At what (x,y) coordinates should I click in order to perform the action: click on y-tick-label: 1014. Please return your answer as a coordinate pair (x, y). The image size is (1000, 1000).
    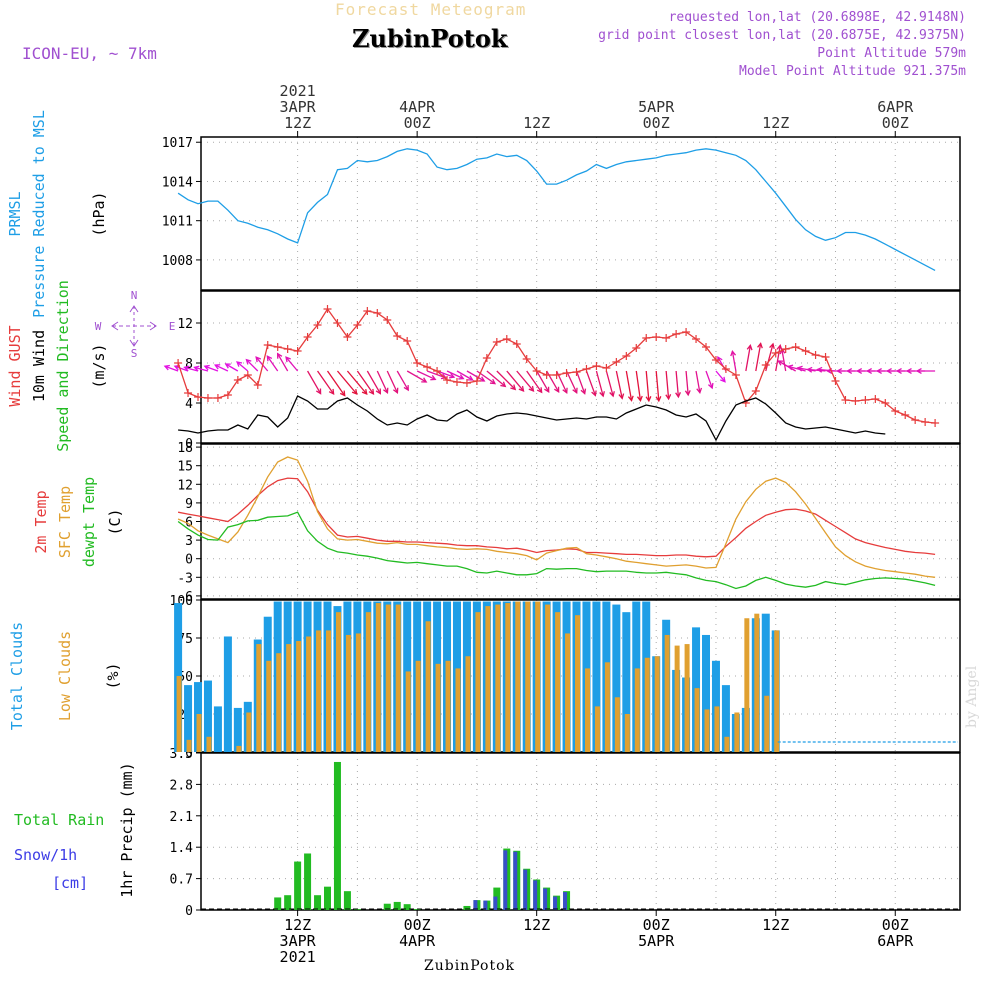
    Looking at the image, I should click on (177, 182).